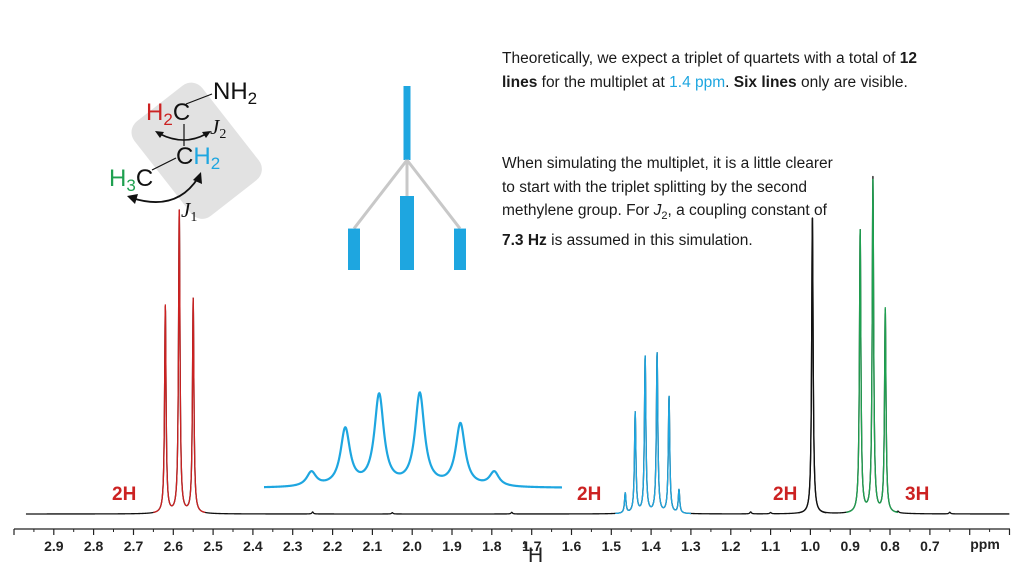 The height and width of the screenshot is (576, 1024). What do you see at coordinates (215, 163) in the screenshot?
I see `ch2-sub: 2` at bounding box center [215, 163].